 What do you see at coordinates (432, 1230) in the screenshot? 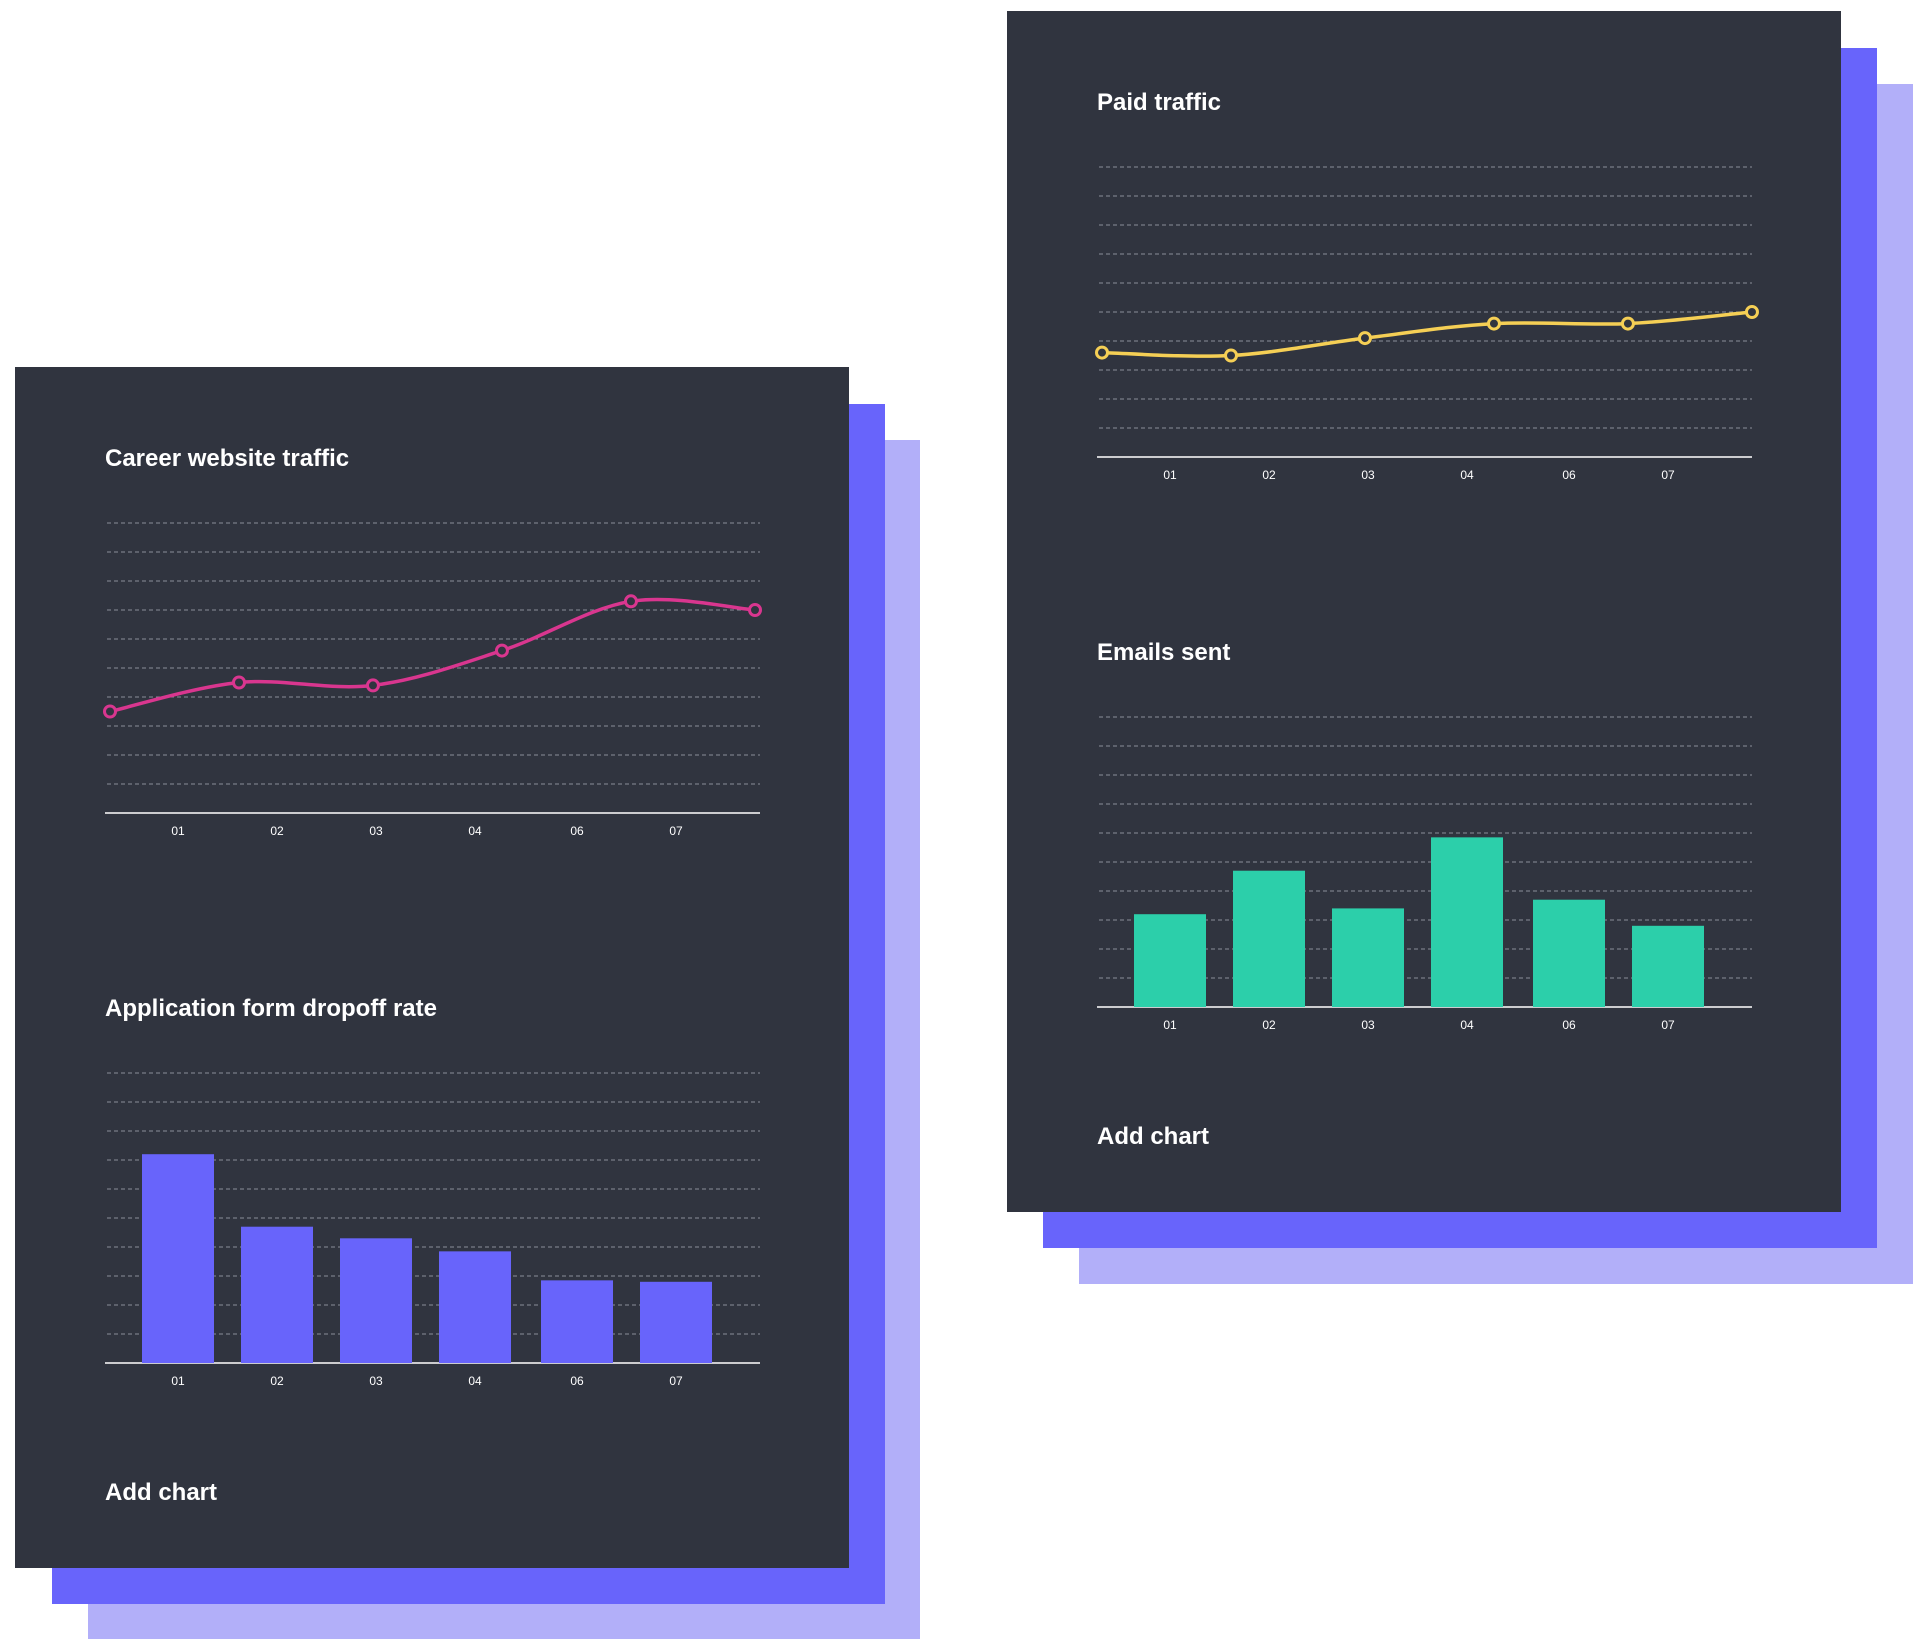
I see `dropoff-bar-chart: 01 02 03 04 06 07` at bounding box center [432, 1230].